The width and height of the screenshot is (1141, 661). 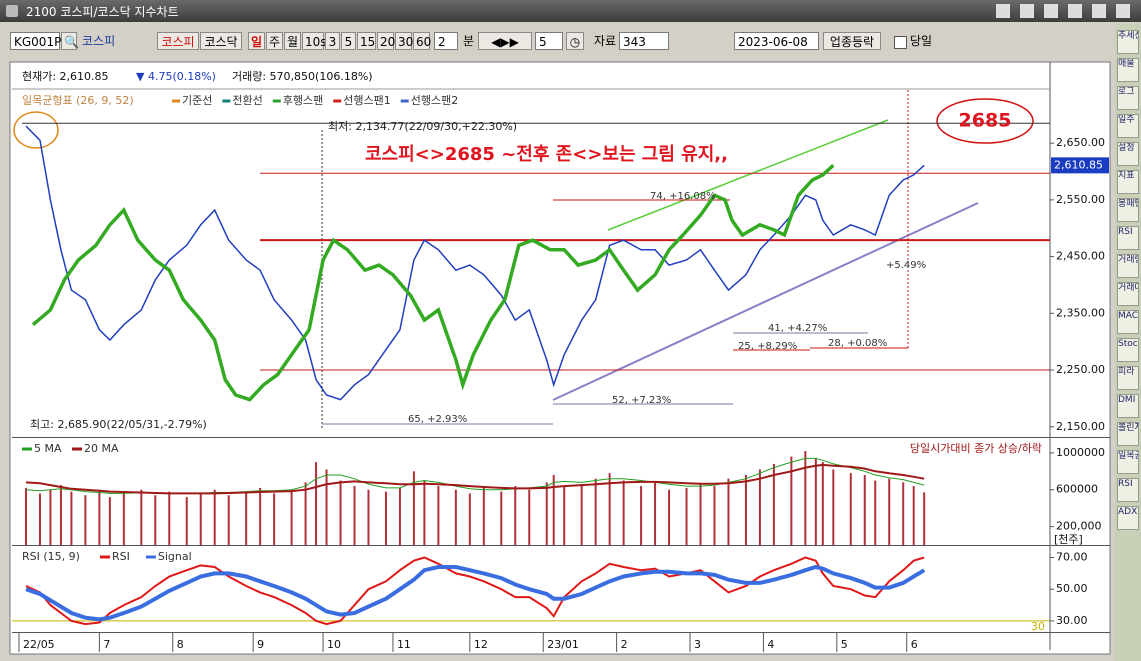 What do you see at coordinates (178, 41) in the screenshot?
I see `market-button: 코스피` at bounding box center [178, 41].